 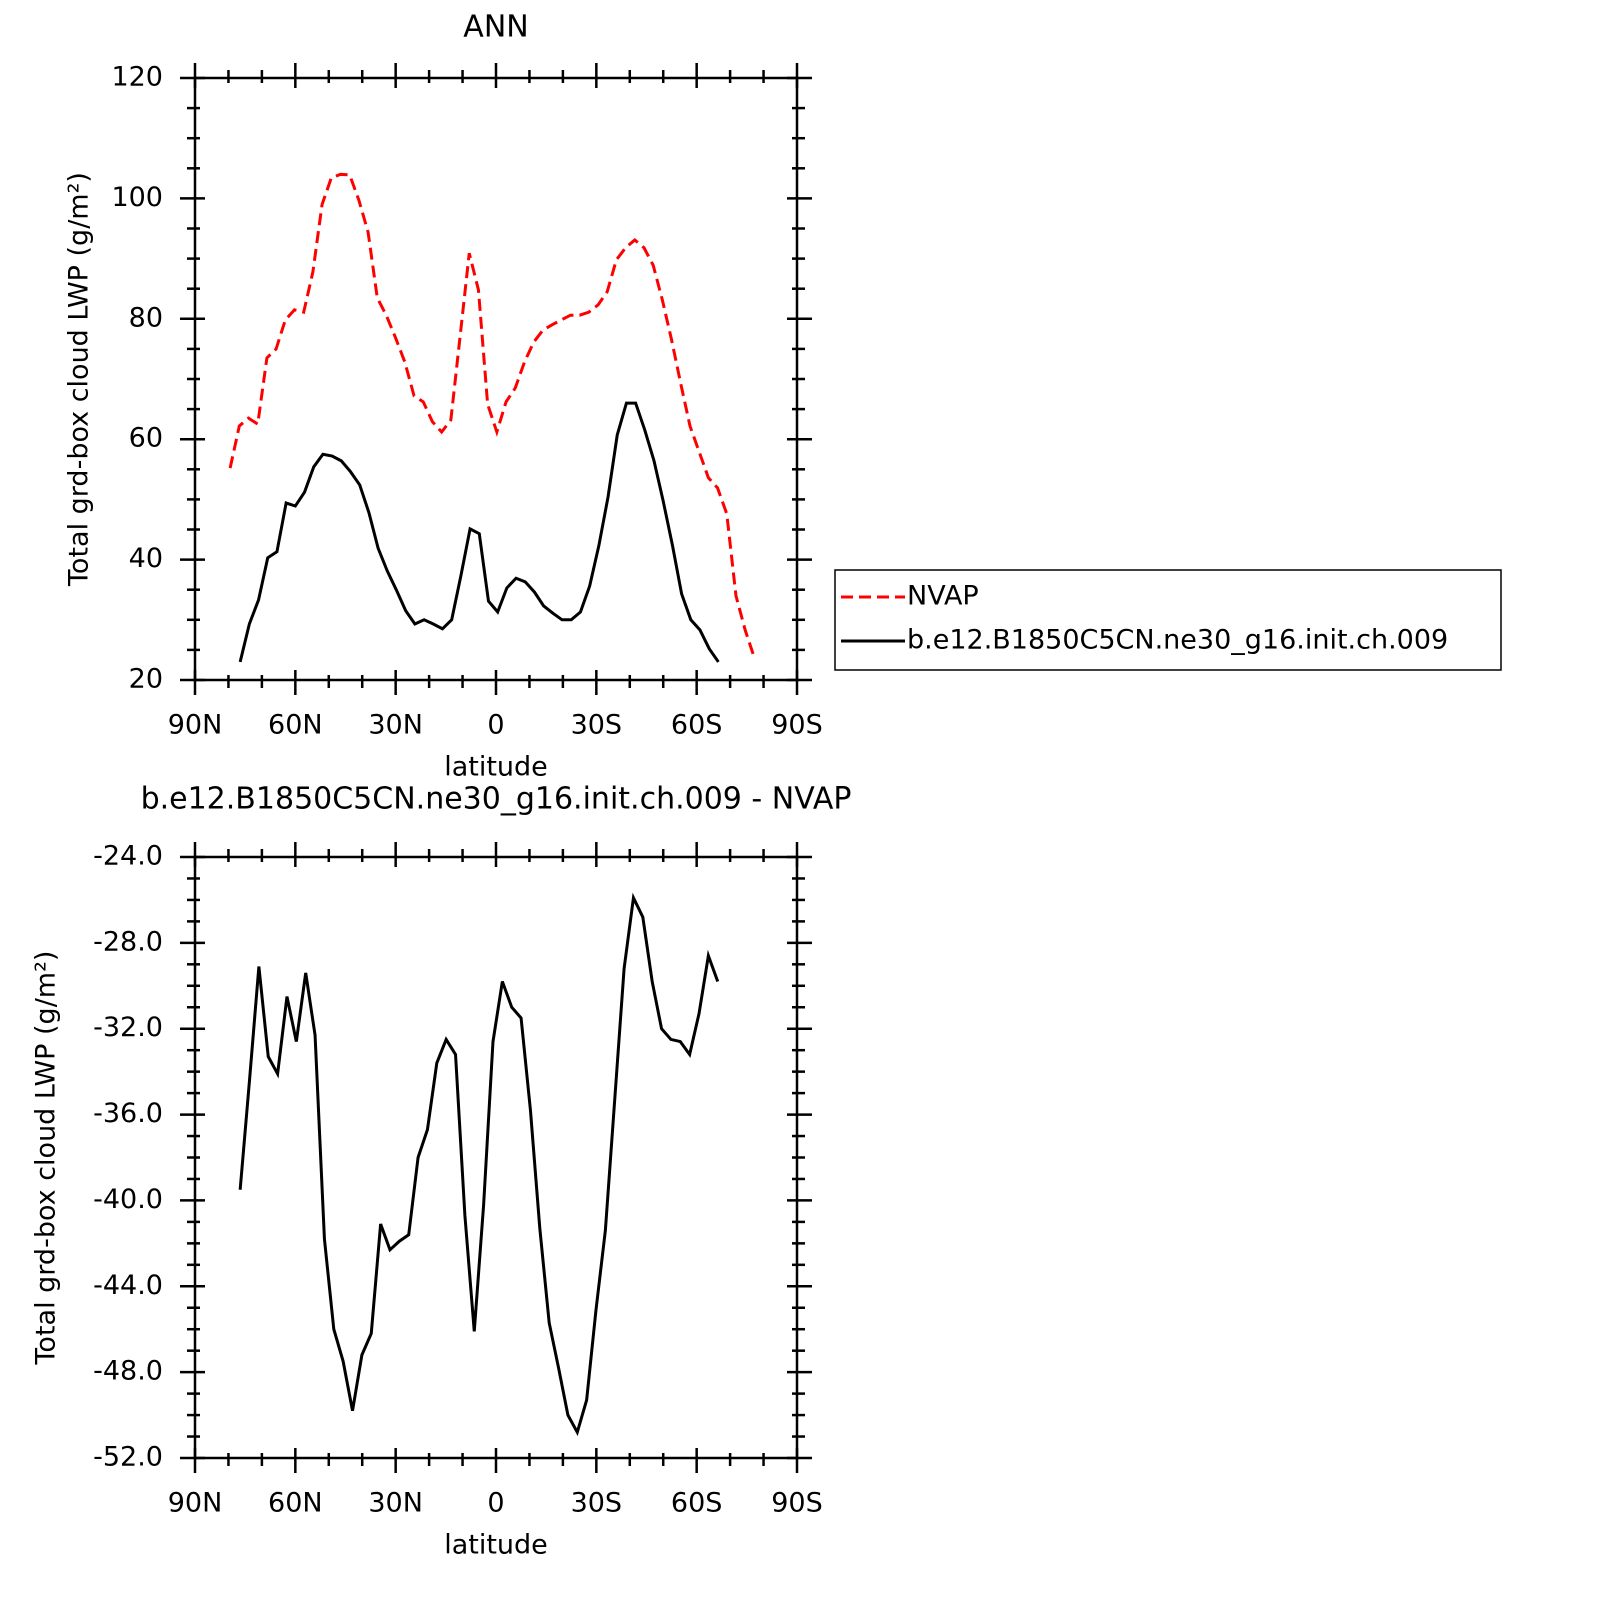 What do you see at coordinates (128, 1199) in the screenshot?
I see `y-tick-label: -40.0` at bounding box center [128, 1199].